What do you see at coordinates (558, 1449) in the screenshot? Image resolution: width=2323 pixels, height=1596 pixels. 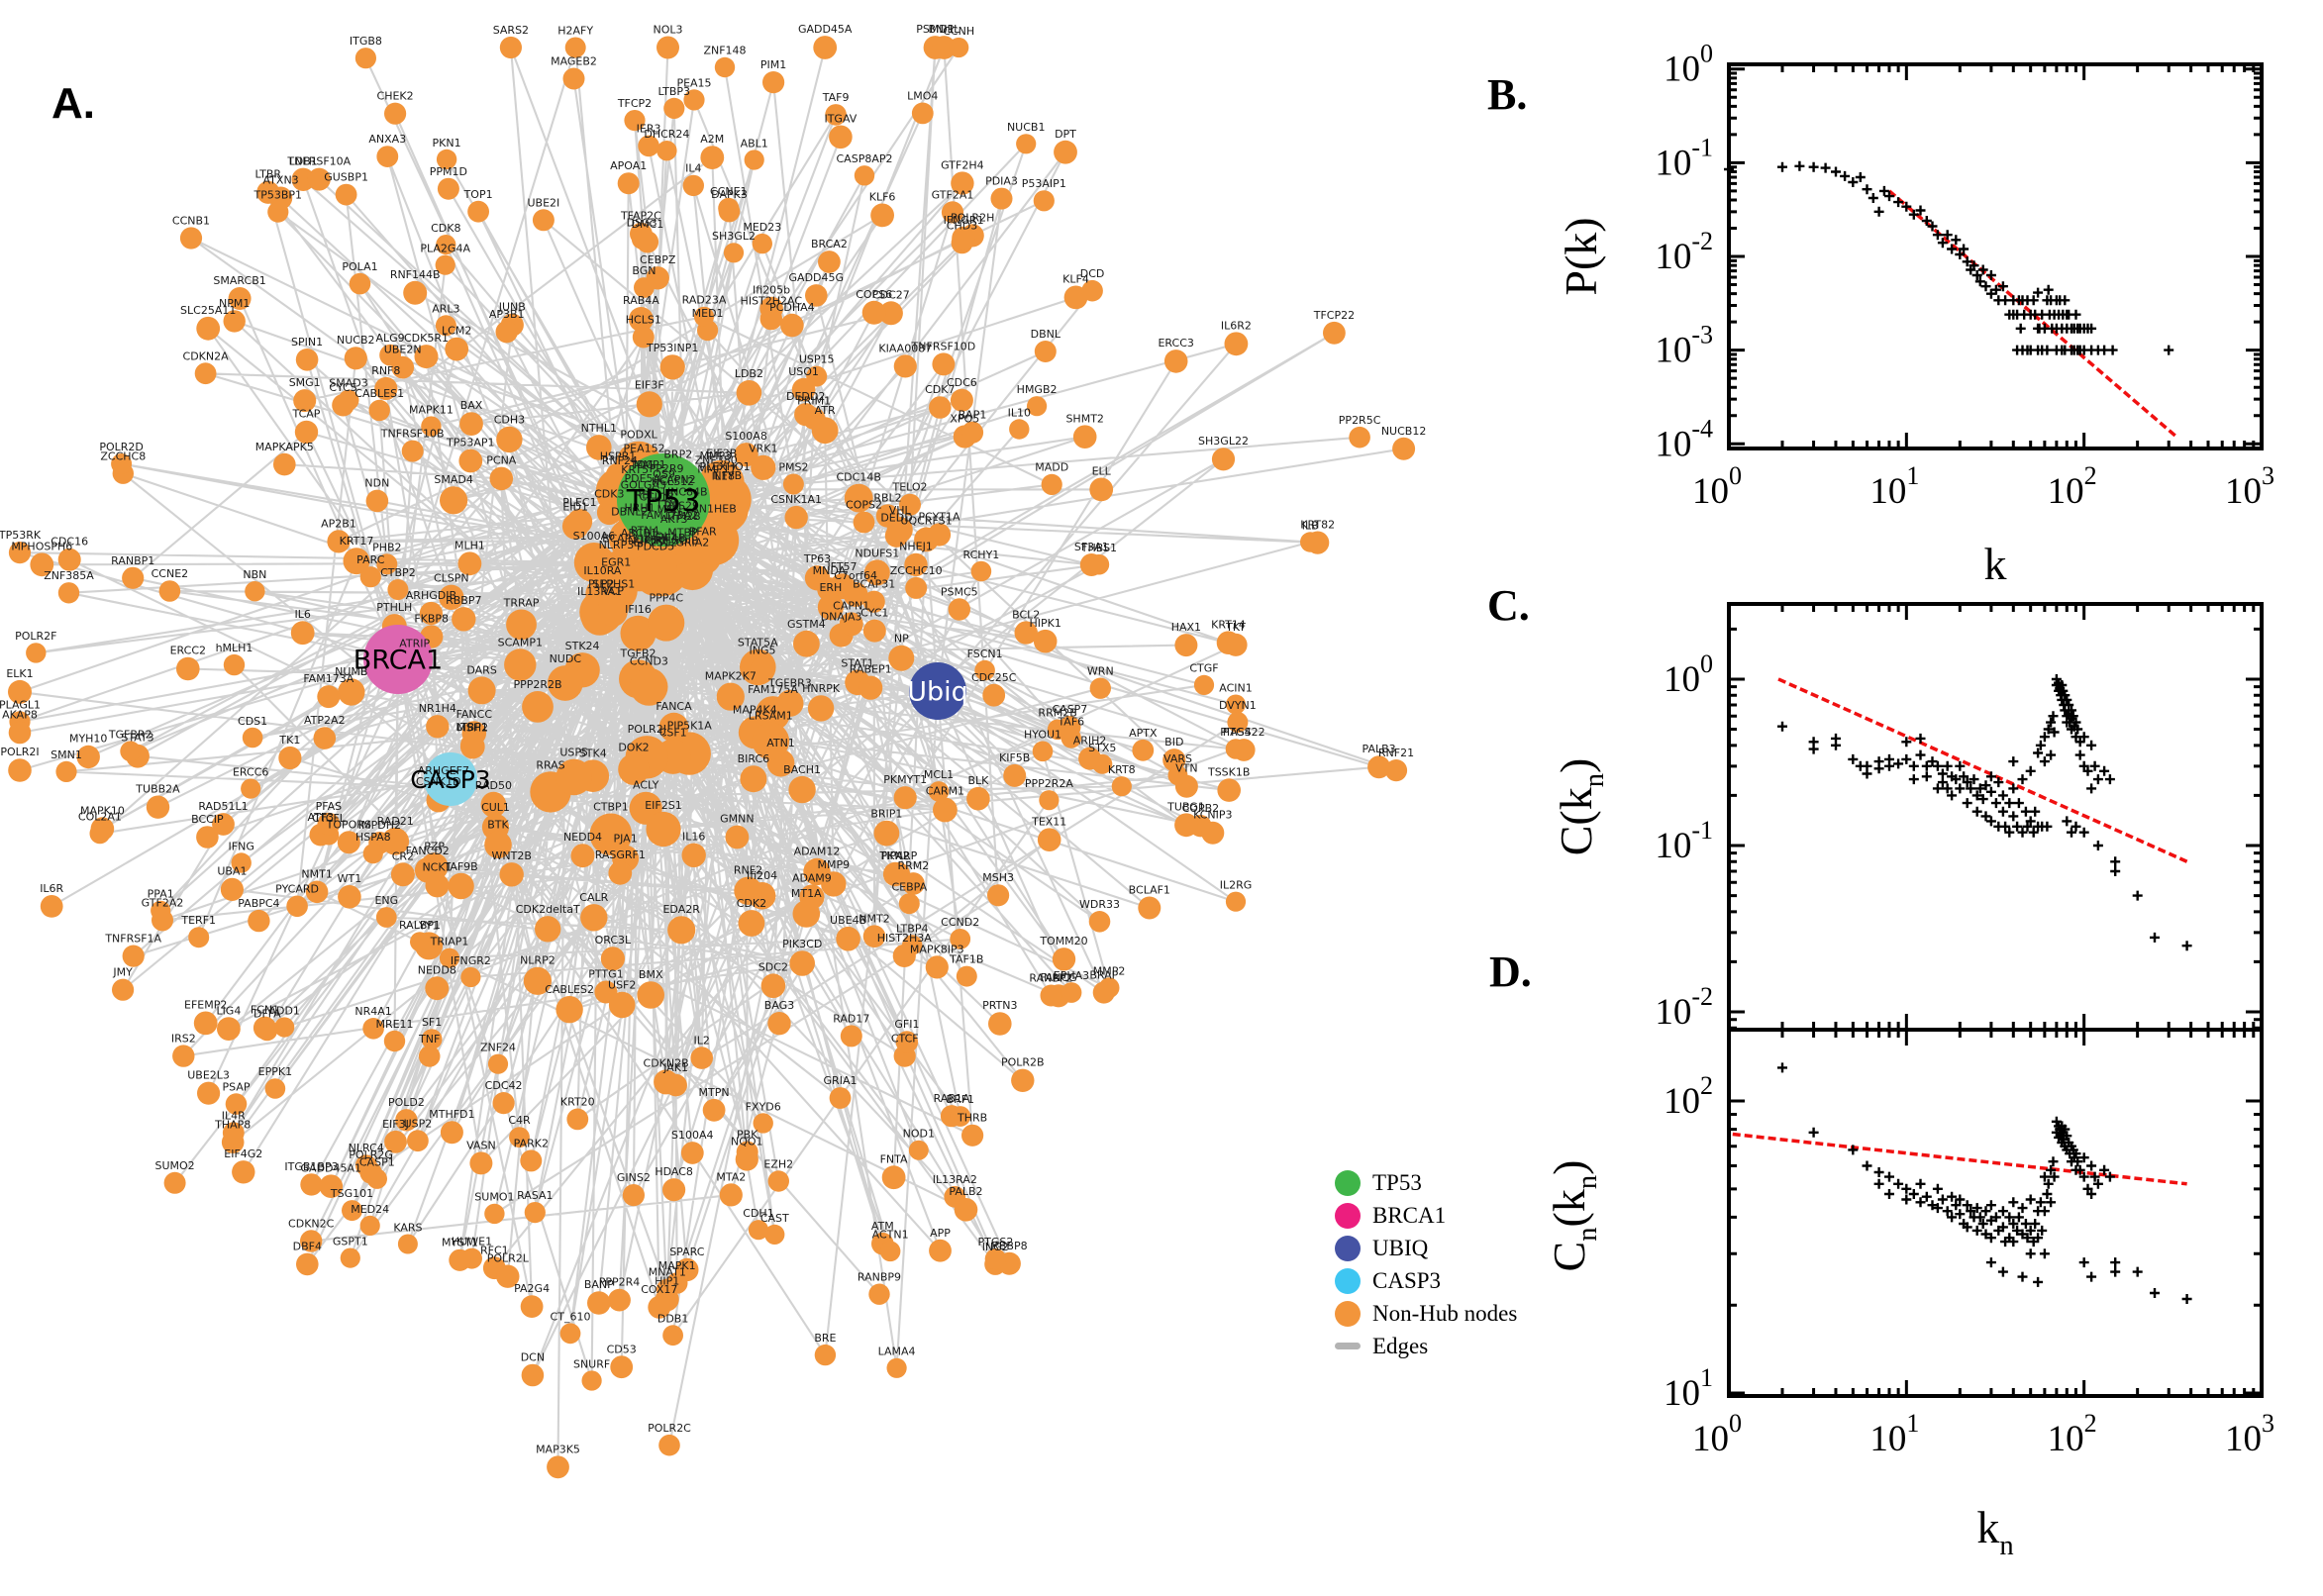 I see `gene-node-label: MAP3K5` at bounding box center [558, 1449].